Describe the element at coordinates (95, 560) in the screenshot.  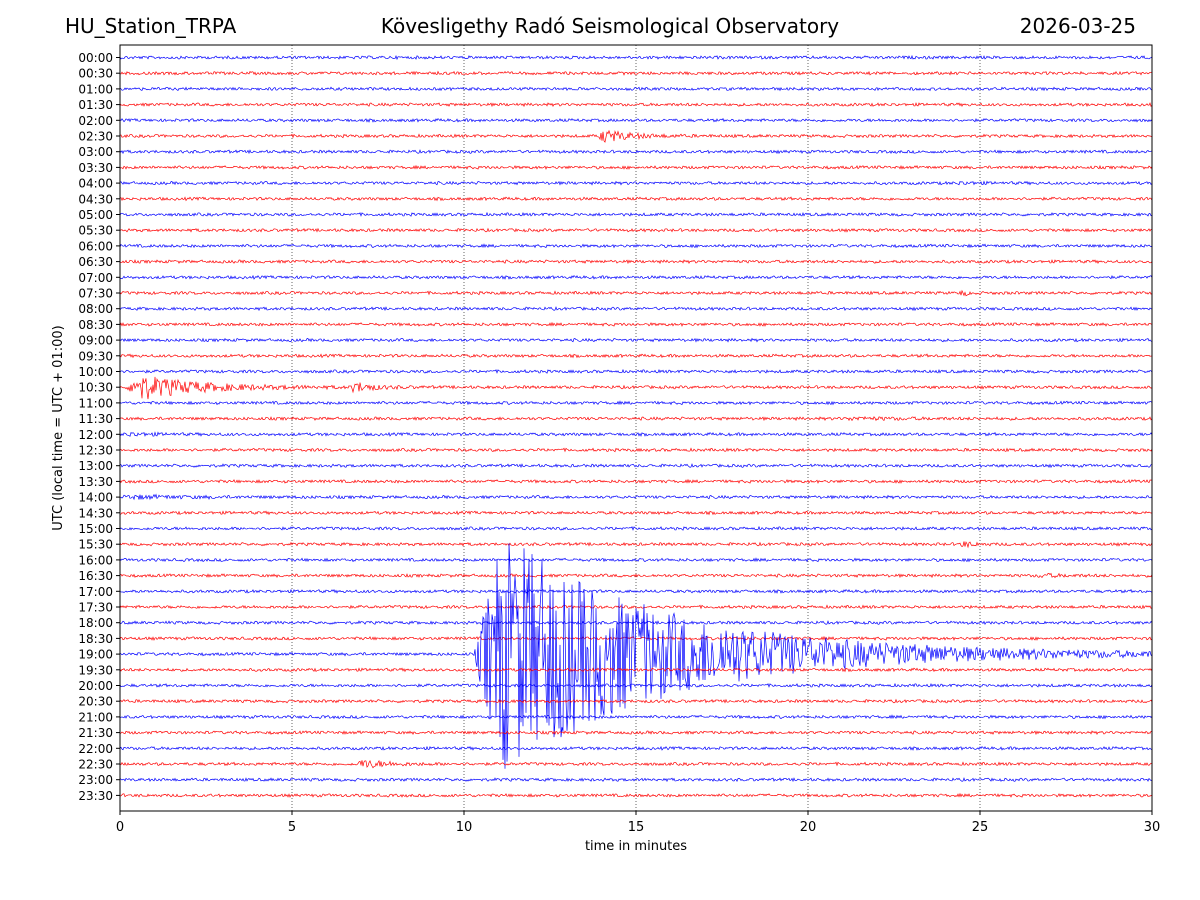
I see `y-tick-label: 16:00` at that location.